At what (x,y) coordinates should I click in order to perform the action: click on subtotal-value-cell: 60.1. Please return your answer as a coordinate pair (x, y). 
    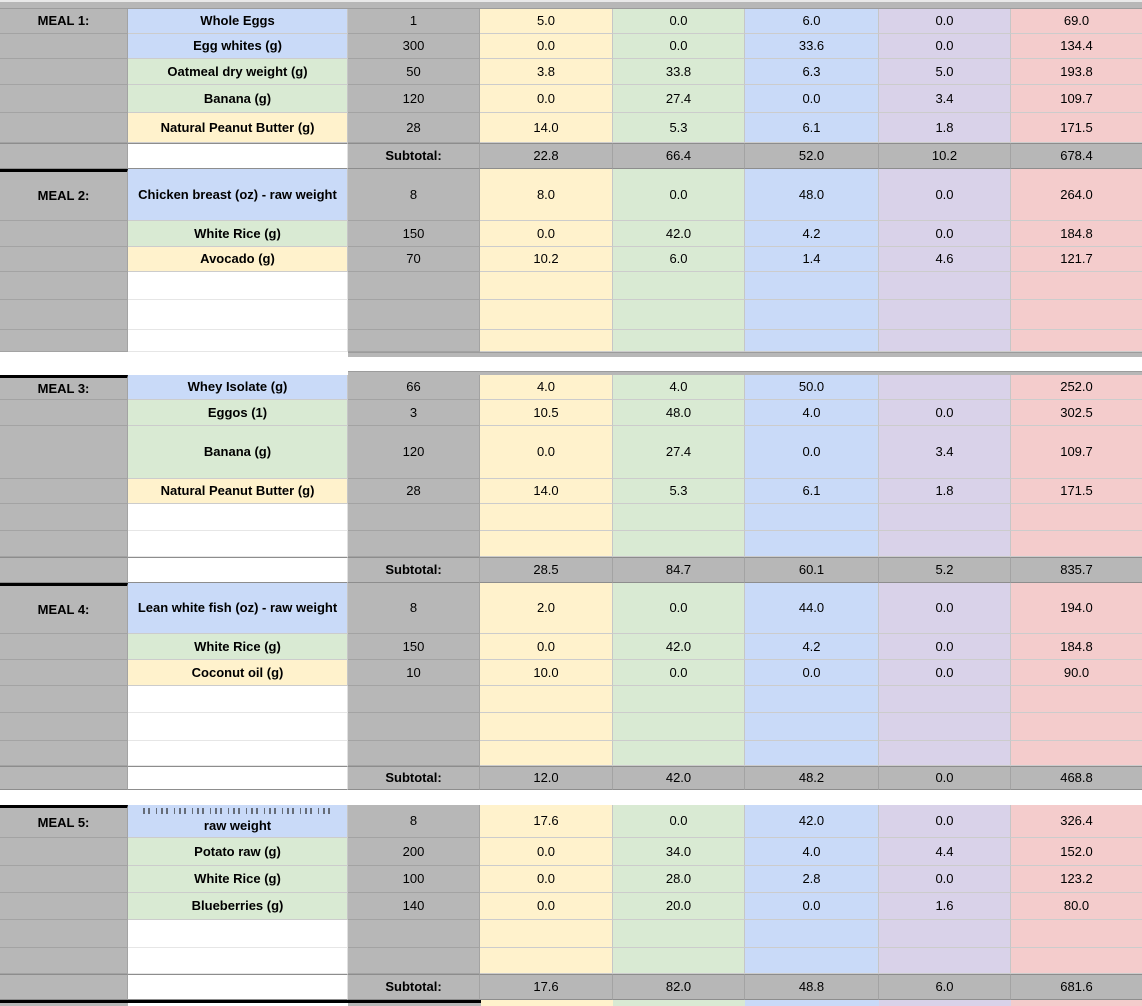
    Looking at the image, I should click on (812, 570).